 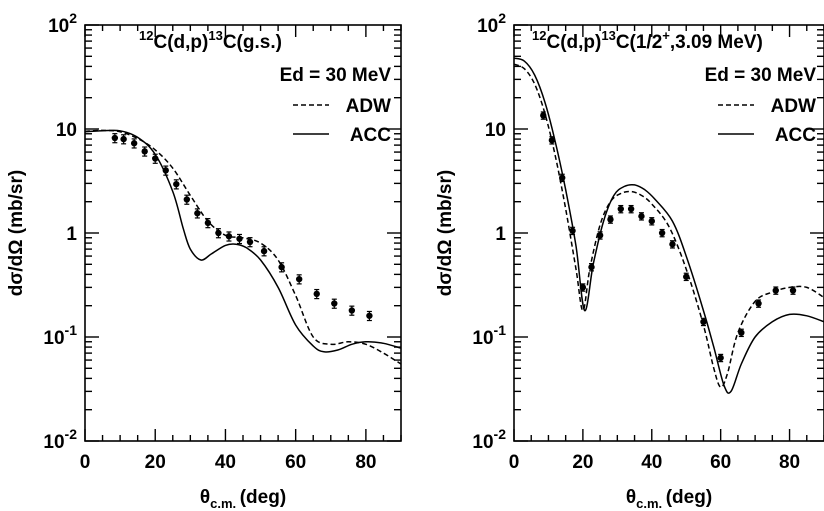 I want to click on chart-title: 12C(d,p)13C(1/2+,3.09 MeV), so click(x=647, y=40).